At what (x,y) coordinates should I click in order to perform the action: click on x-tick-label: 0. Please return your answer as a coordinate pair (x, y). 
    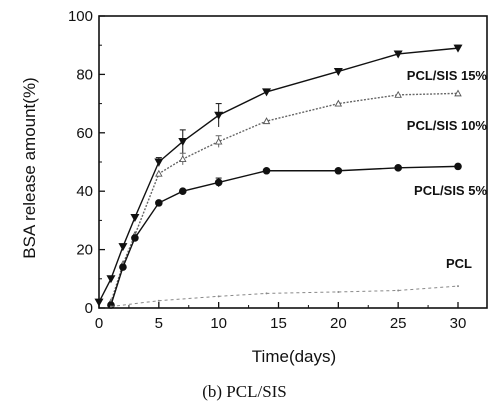
    Looking at the image, I should click on (99, 323).